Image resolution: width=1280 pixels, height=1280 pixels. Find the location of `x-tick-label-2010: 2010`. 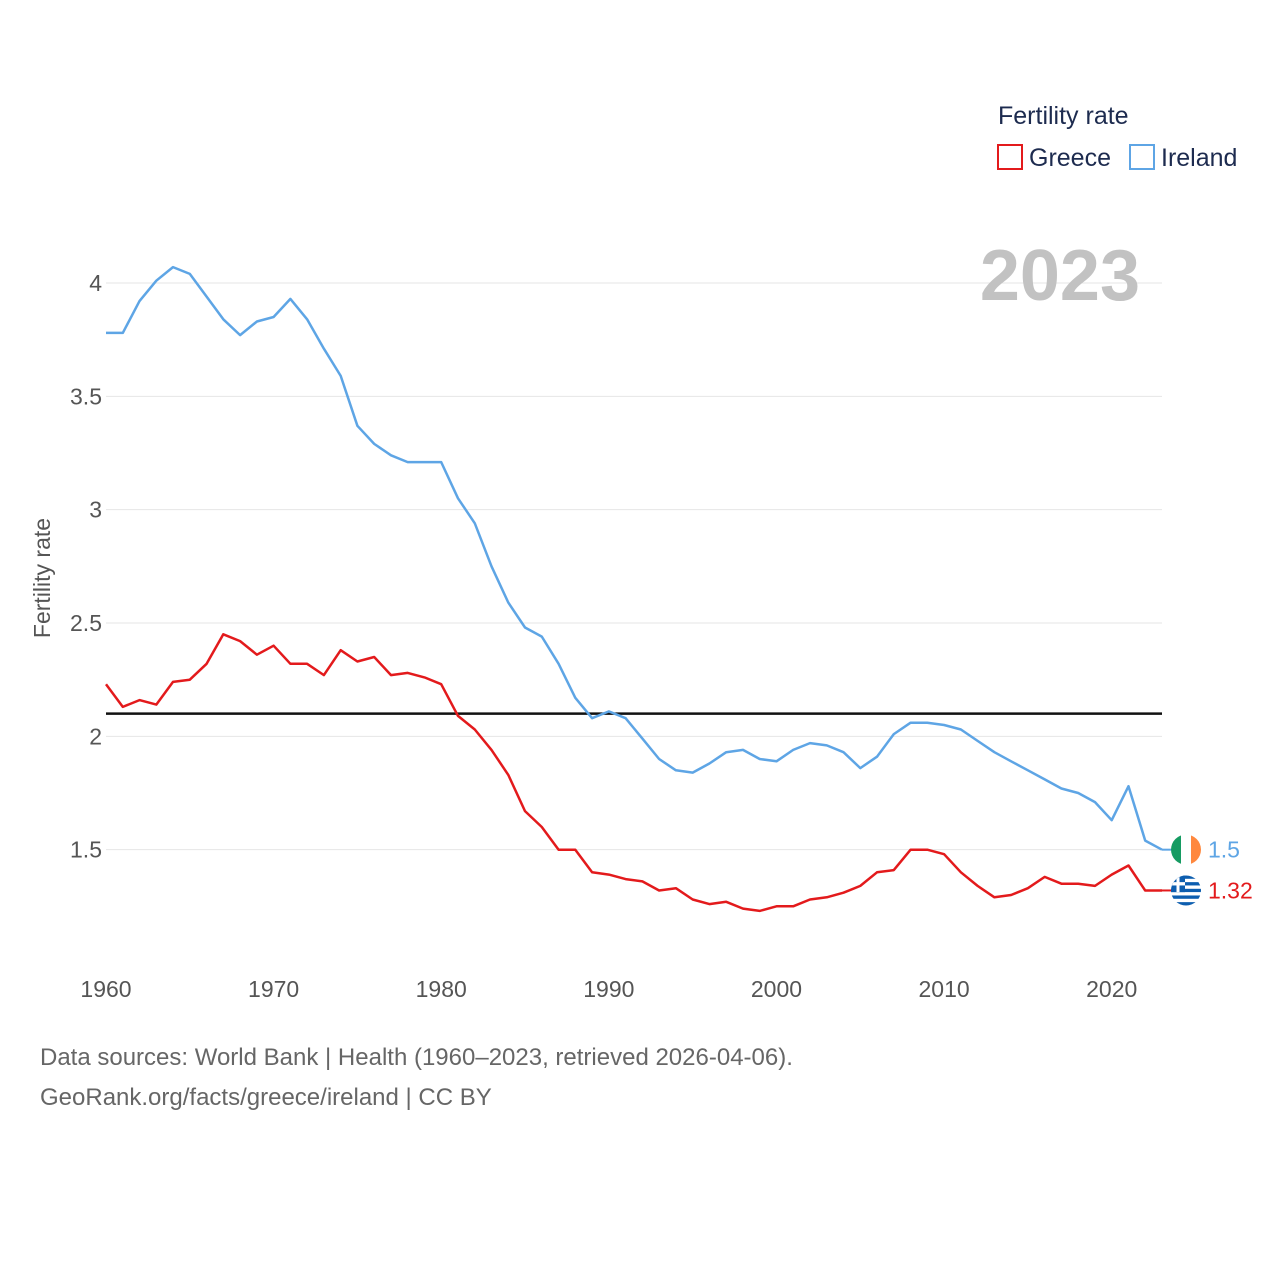

x-tick-label-2010: 2010 is located at coordinates (944, 989).